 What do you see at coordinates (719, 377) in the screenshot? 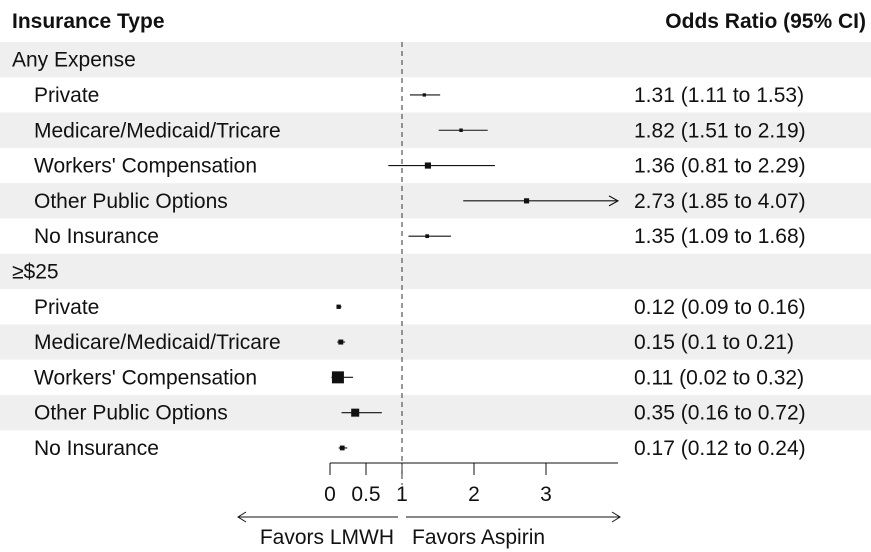
I see `odds-ratio-text: 0.11 (0.02 to 0.32)` at bounding box center [719, 377].